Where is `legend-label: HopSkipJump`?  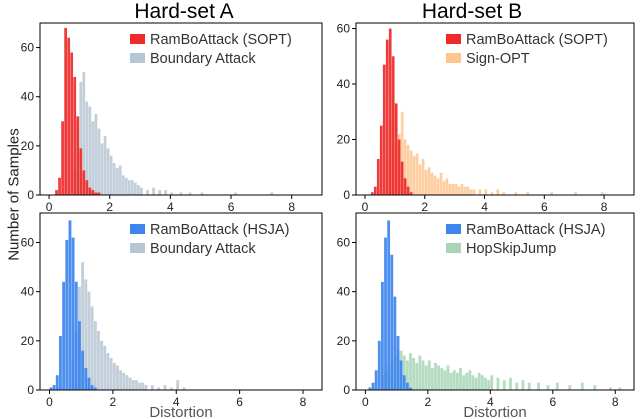 legend-label: HopSkipJump is located at coordinates (511, 249).